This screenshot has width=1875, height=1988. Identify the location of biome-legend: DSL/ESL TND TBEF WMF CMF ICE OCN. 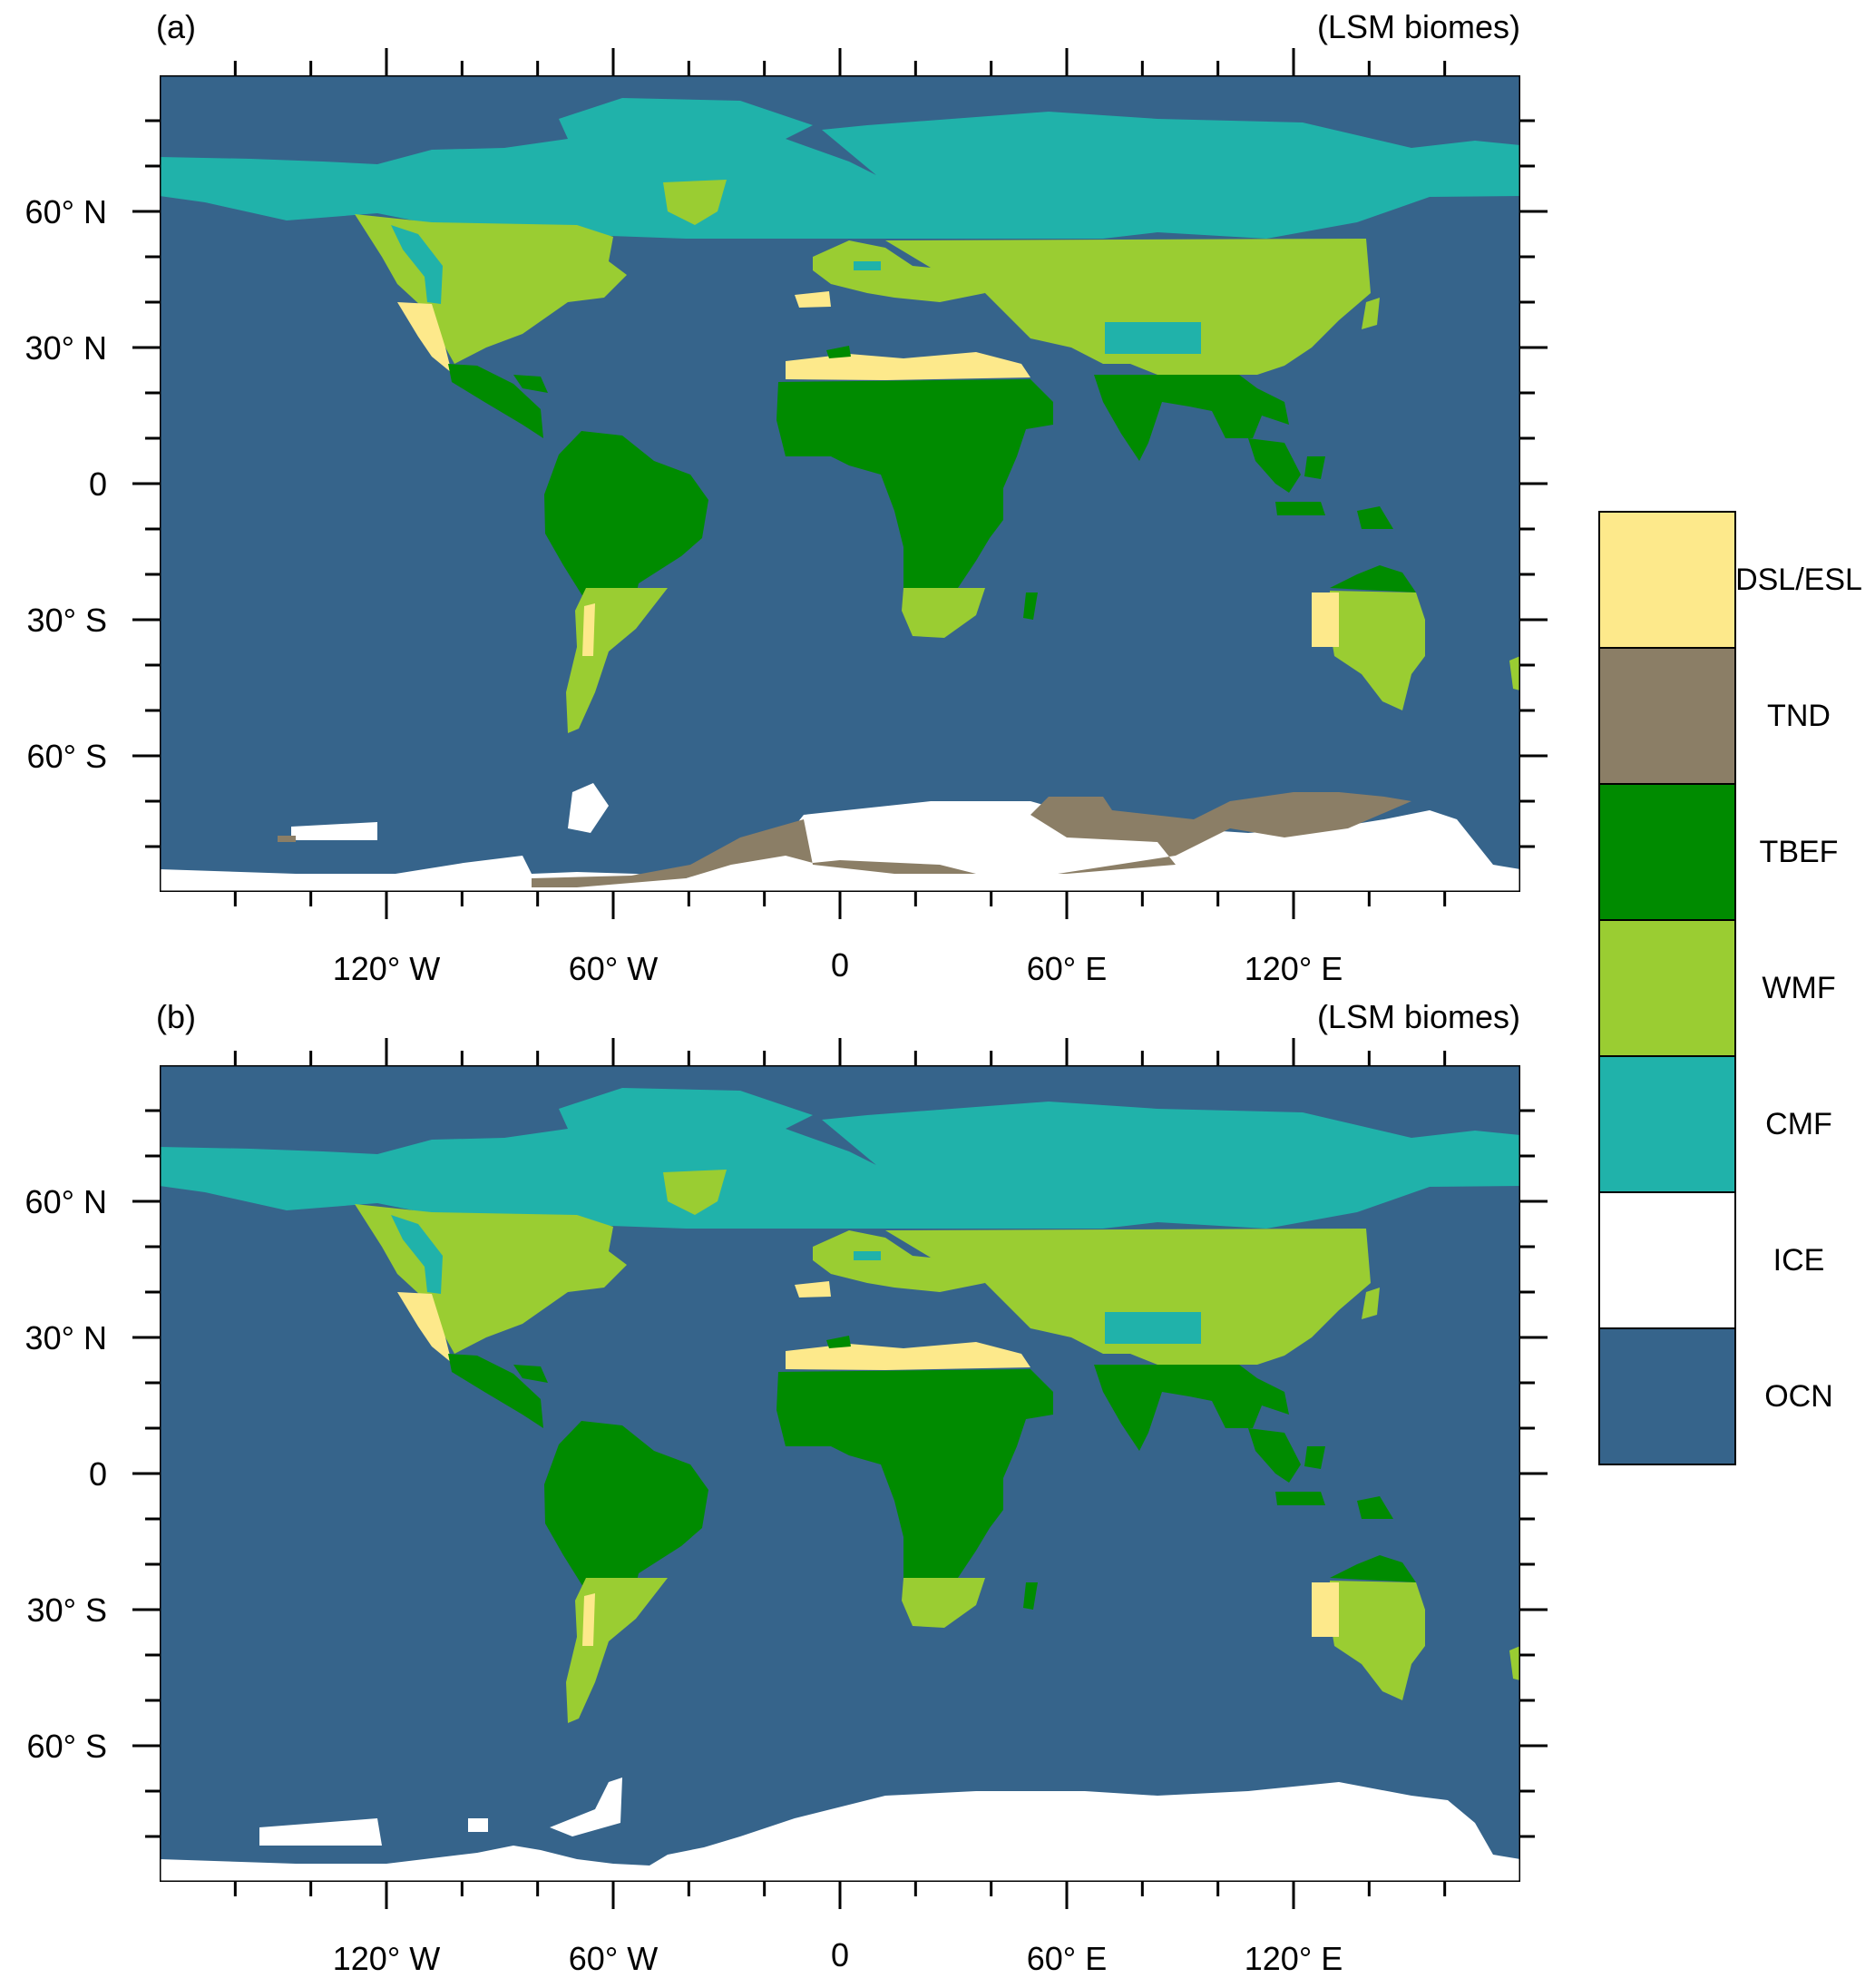
(1730, 988).